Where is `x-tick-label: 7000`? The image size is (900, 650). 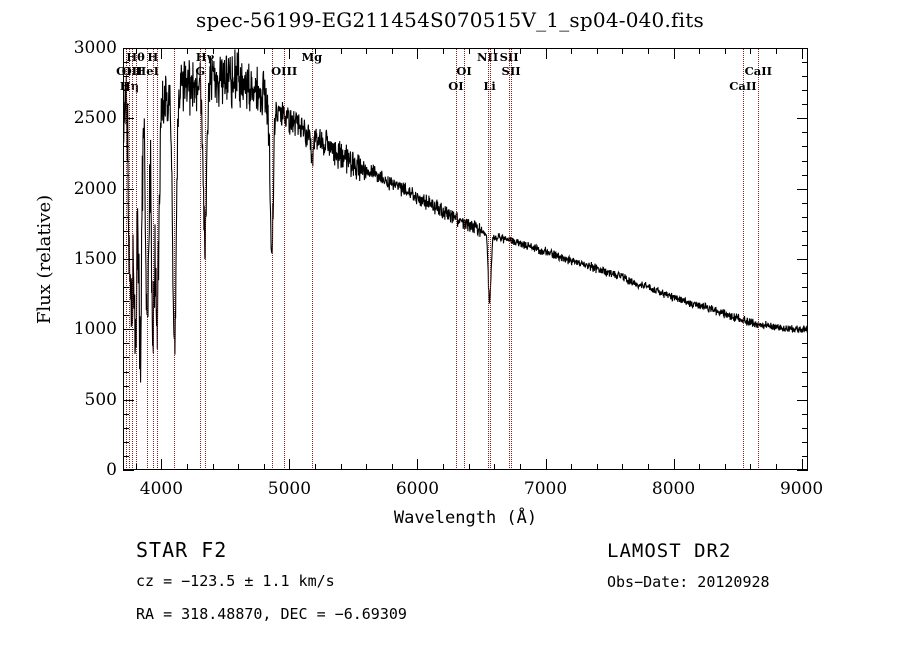 x-tick-label: 7000 is located at coordinates (545, 489).